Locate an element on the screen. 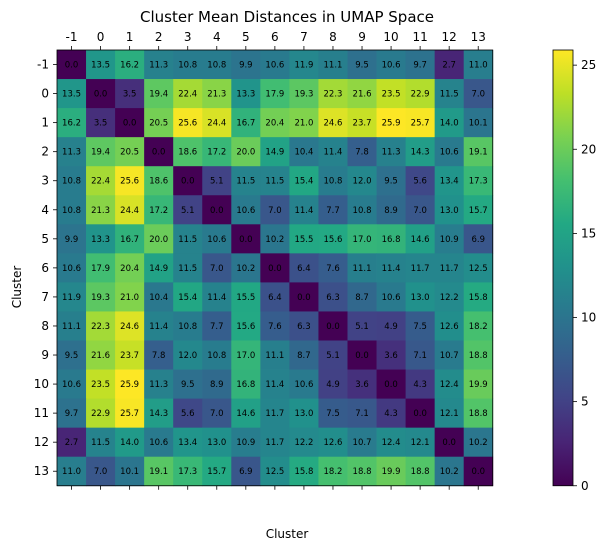 Image resolution: width=610 pixels, height=554 pixels. x-tick-label: 2 is located at coordinates (159, 37).